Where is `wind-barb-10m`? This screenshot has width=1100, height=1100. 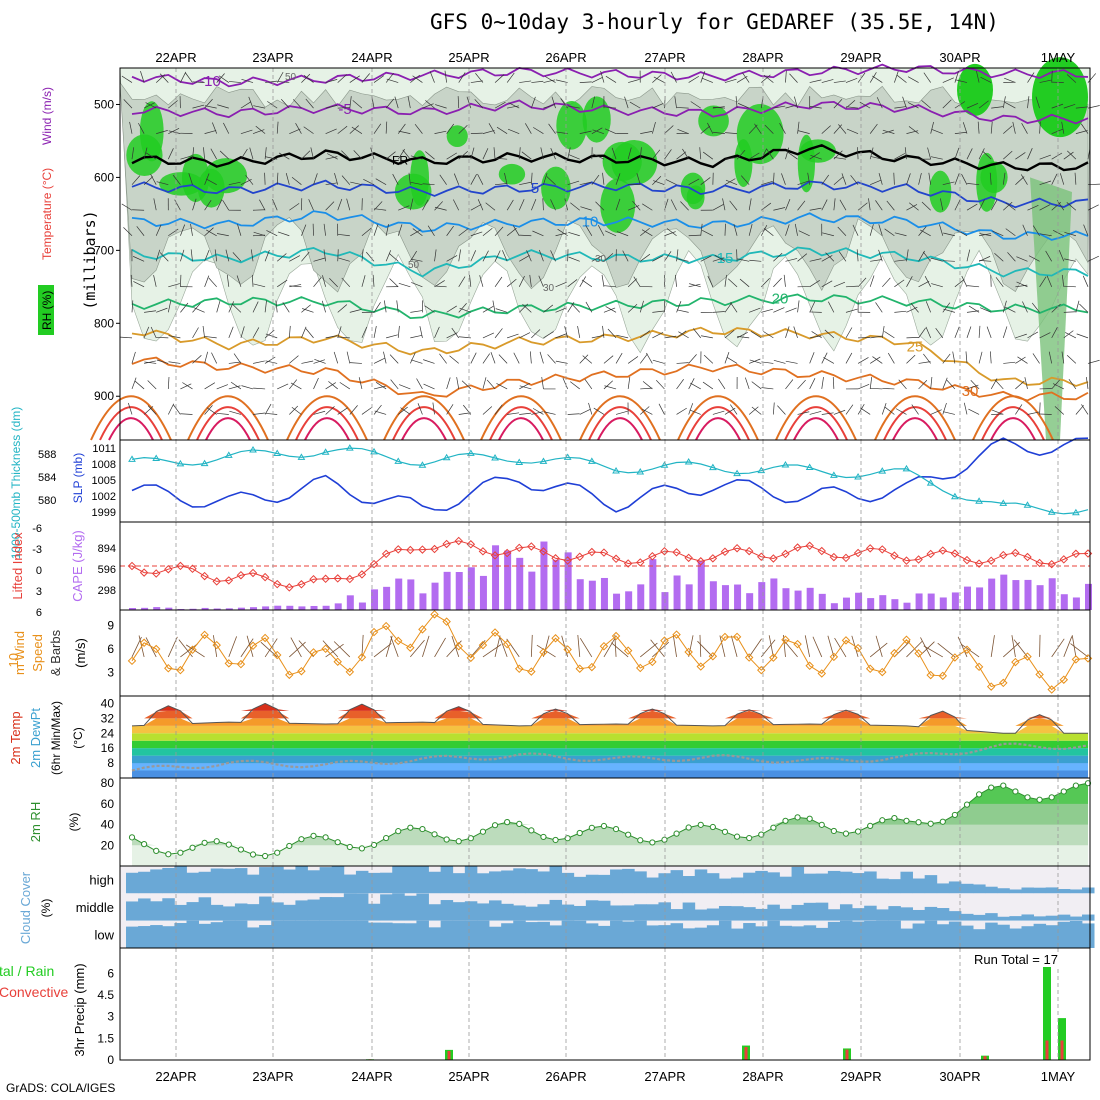 wind-barb-10m is located at coordinates (1011, 649).